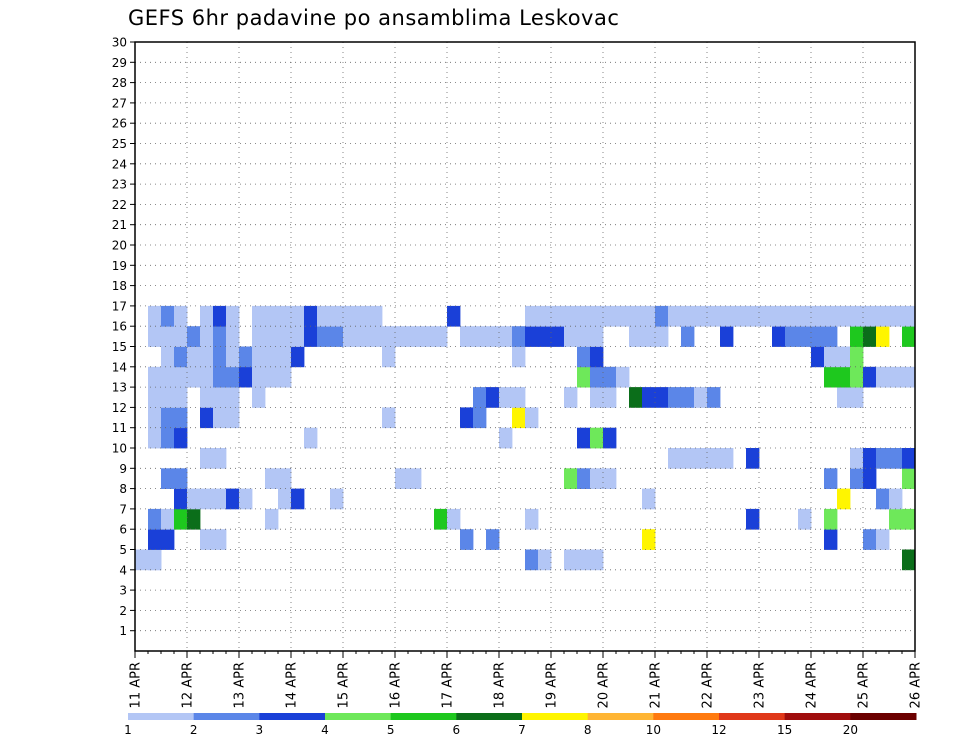  Describe the element at coordinates (119, 43) in the screenshot. I see `y-tick-label: 30` at that location.